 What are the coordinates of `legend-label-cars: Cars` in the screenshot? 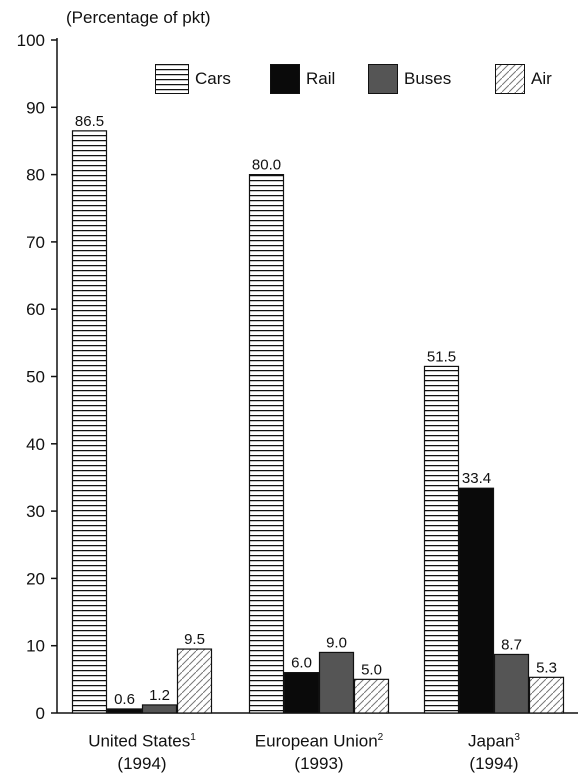 It's located at (213, 78).